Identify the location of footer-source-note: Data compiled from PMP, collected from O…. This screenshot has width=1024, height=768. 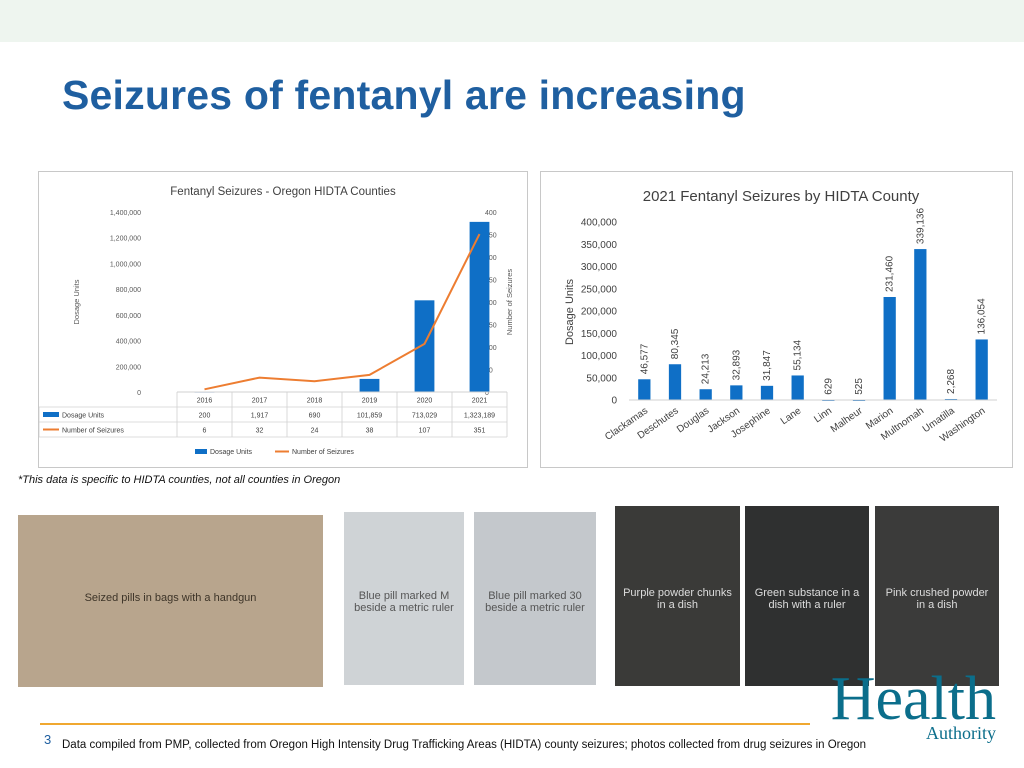
(464, 745).